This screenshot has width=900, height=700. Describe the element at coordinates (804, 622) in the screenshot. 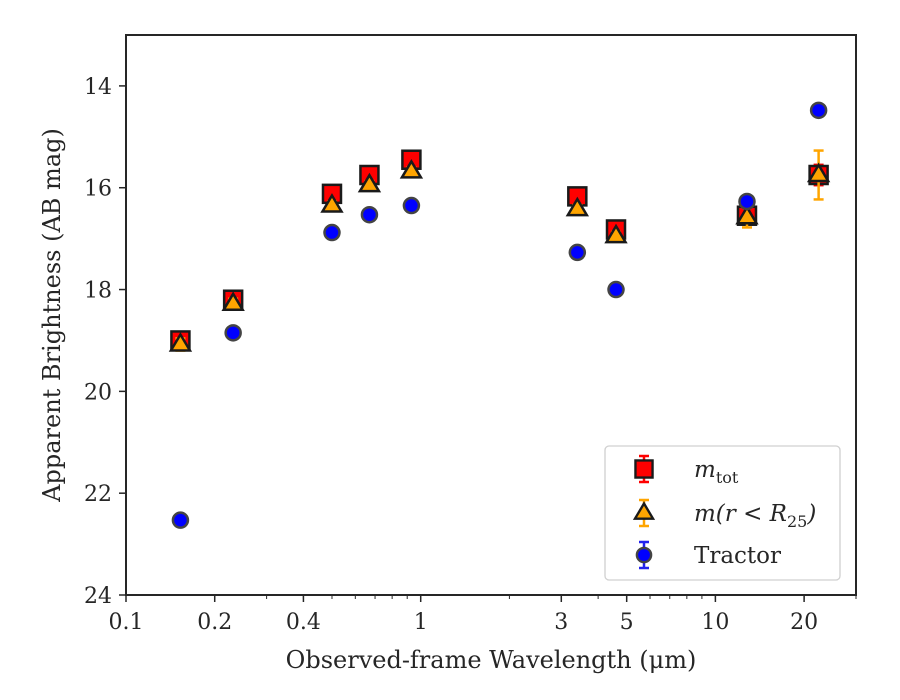

I see `x-tick-label: 20` at that location.